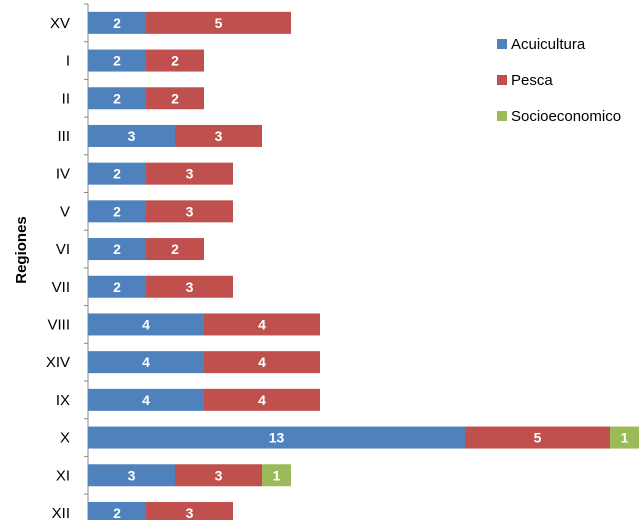  I want to click on category-tick-label: VI, so click(63, 249).